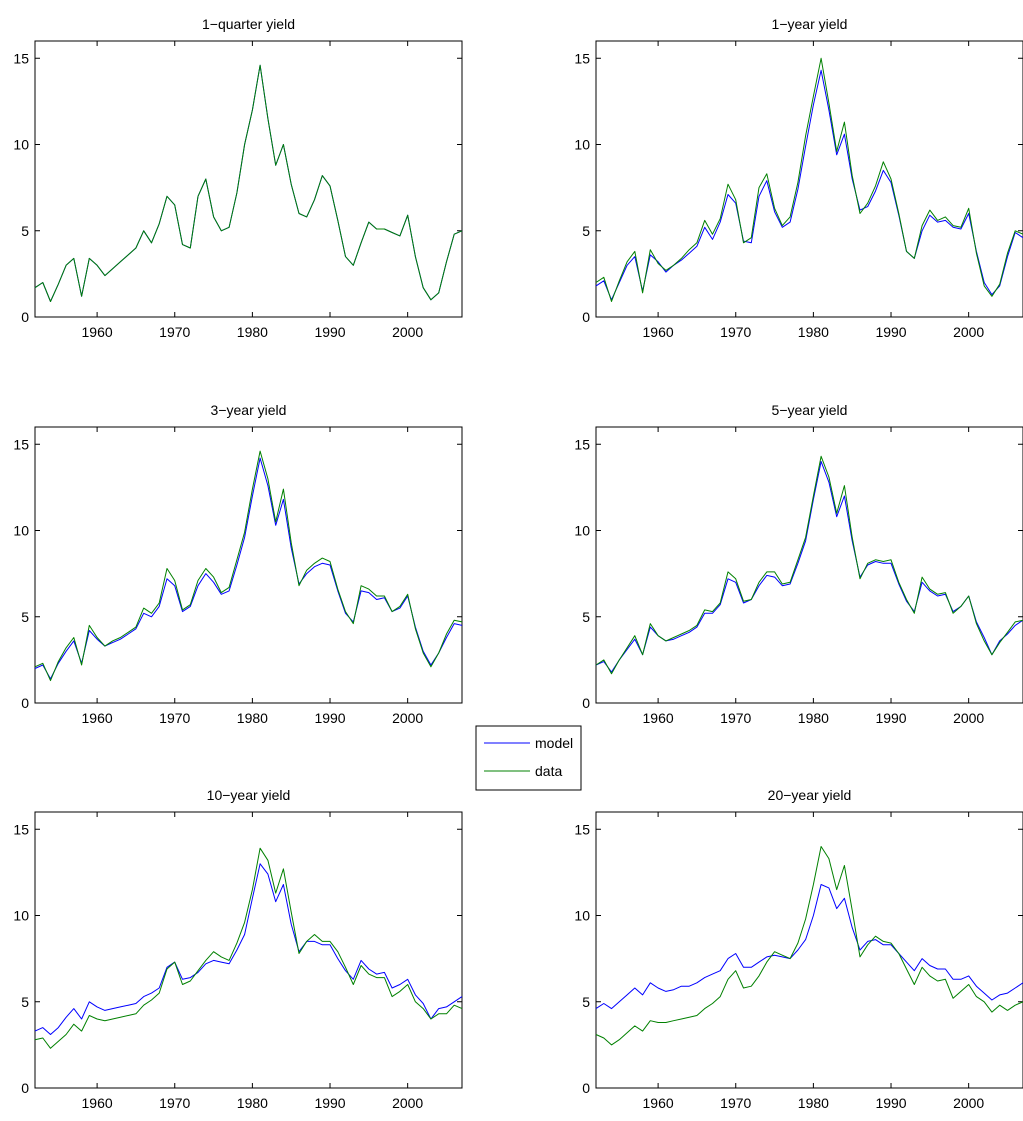  What do you see at coordinates (248, 24) in the screenshot?
I see `subplot-title: 1−quarter yield` at bounding box center [248, 24].